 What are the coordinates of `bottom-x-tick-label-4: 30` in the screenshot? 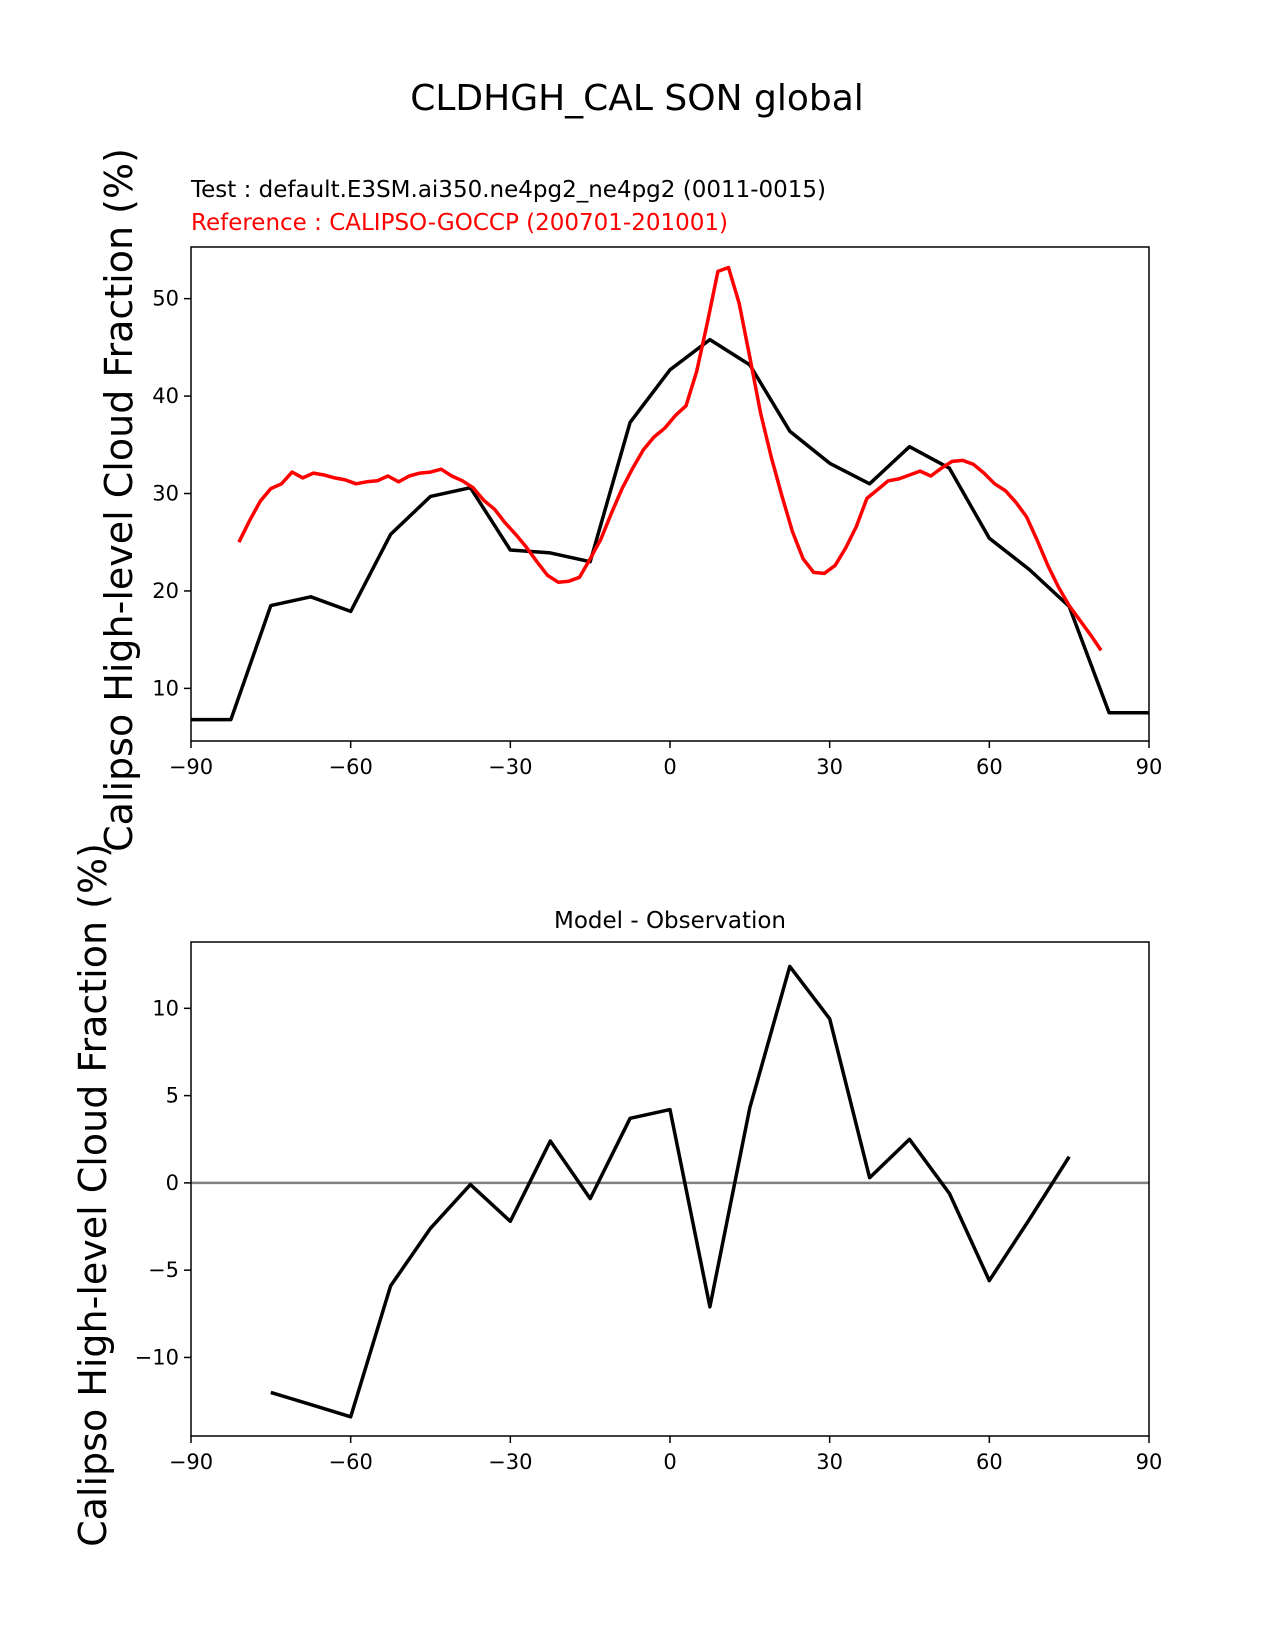 It's located at (829, 1462).